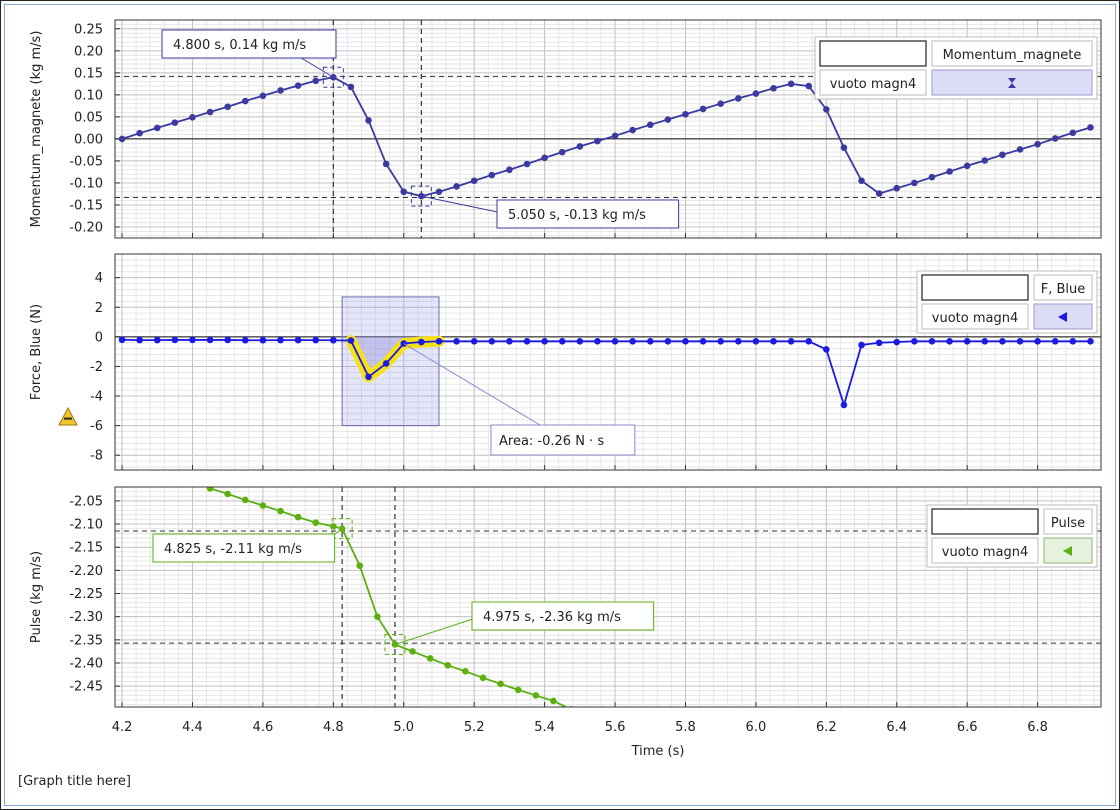 The width and height of the screenshot is (1120, 810). What do you see at coordinates (1007, 302) in the screenshot?
I see `legend: F, Blue vuoto magn4` at bounding box center [1007, 302].